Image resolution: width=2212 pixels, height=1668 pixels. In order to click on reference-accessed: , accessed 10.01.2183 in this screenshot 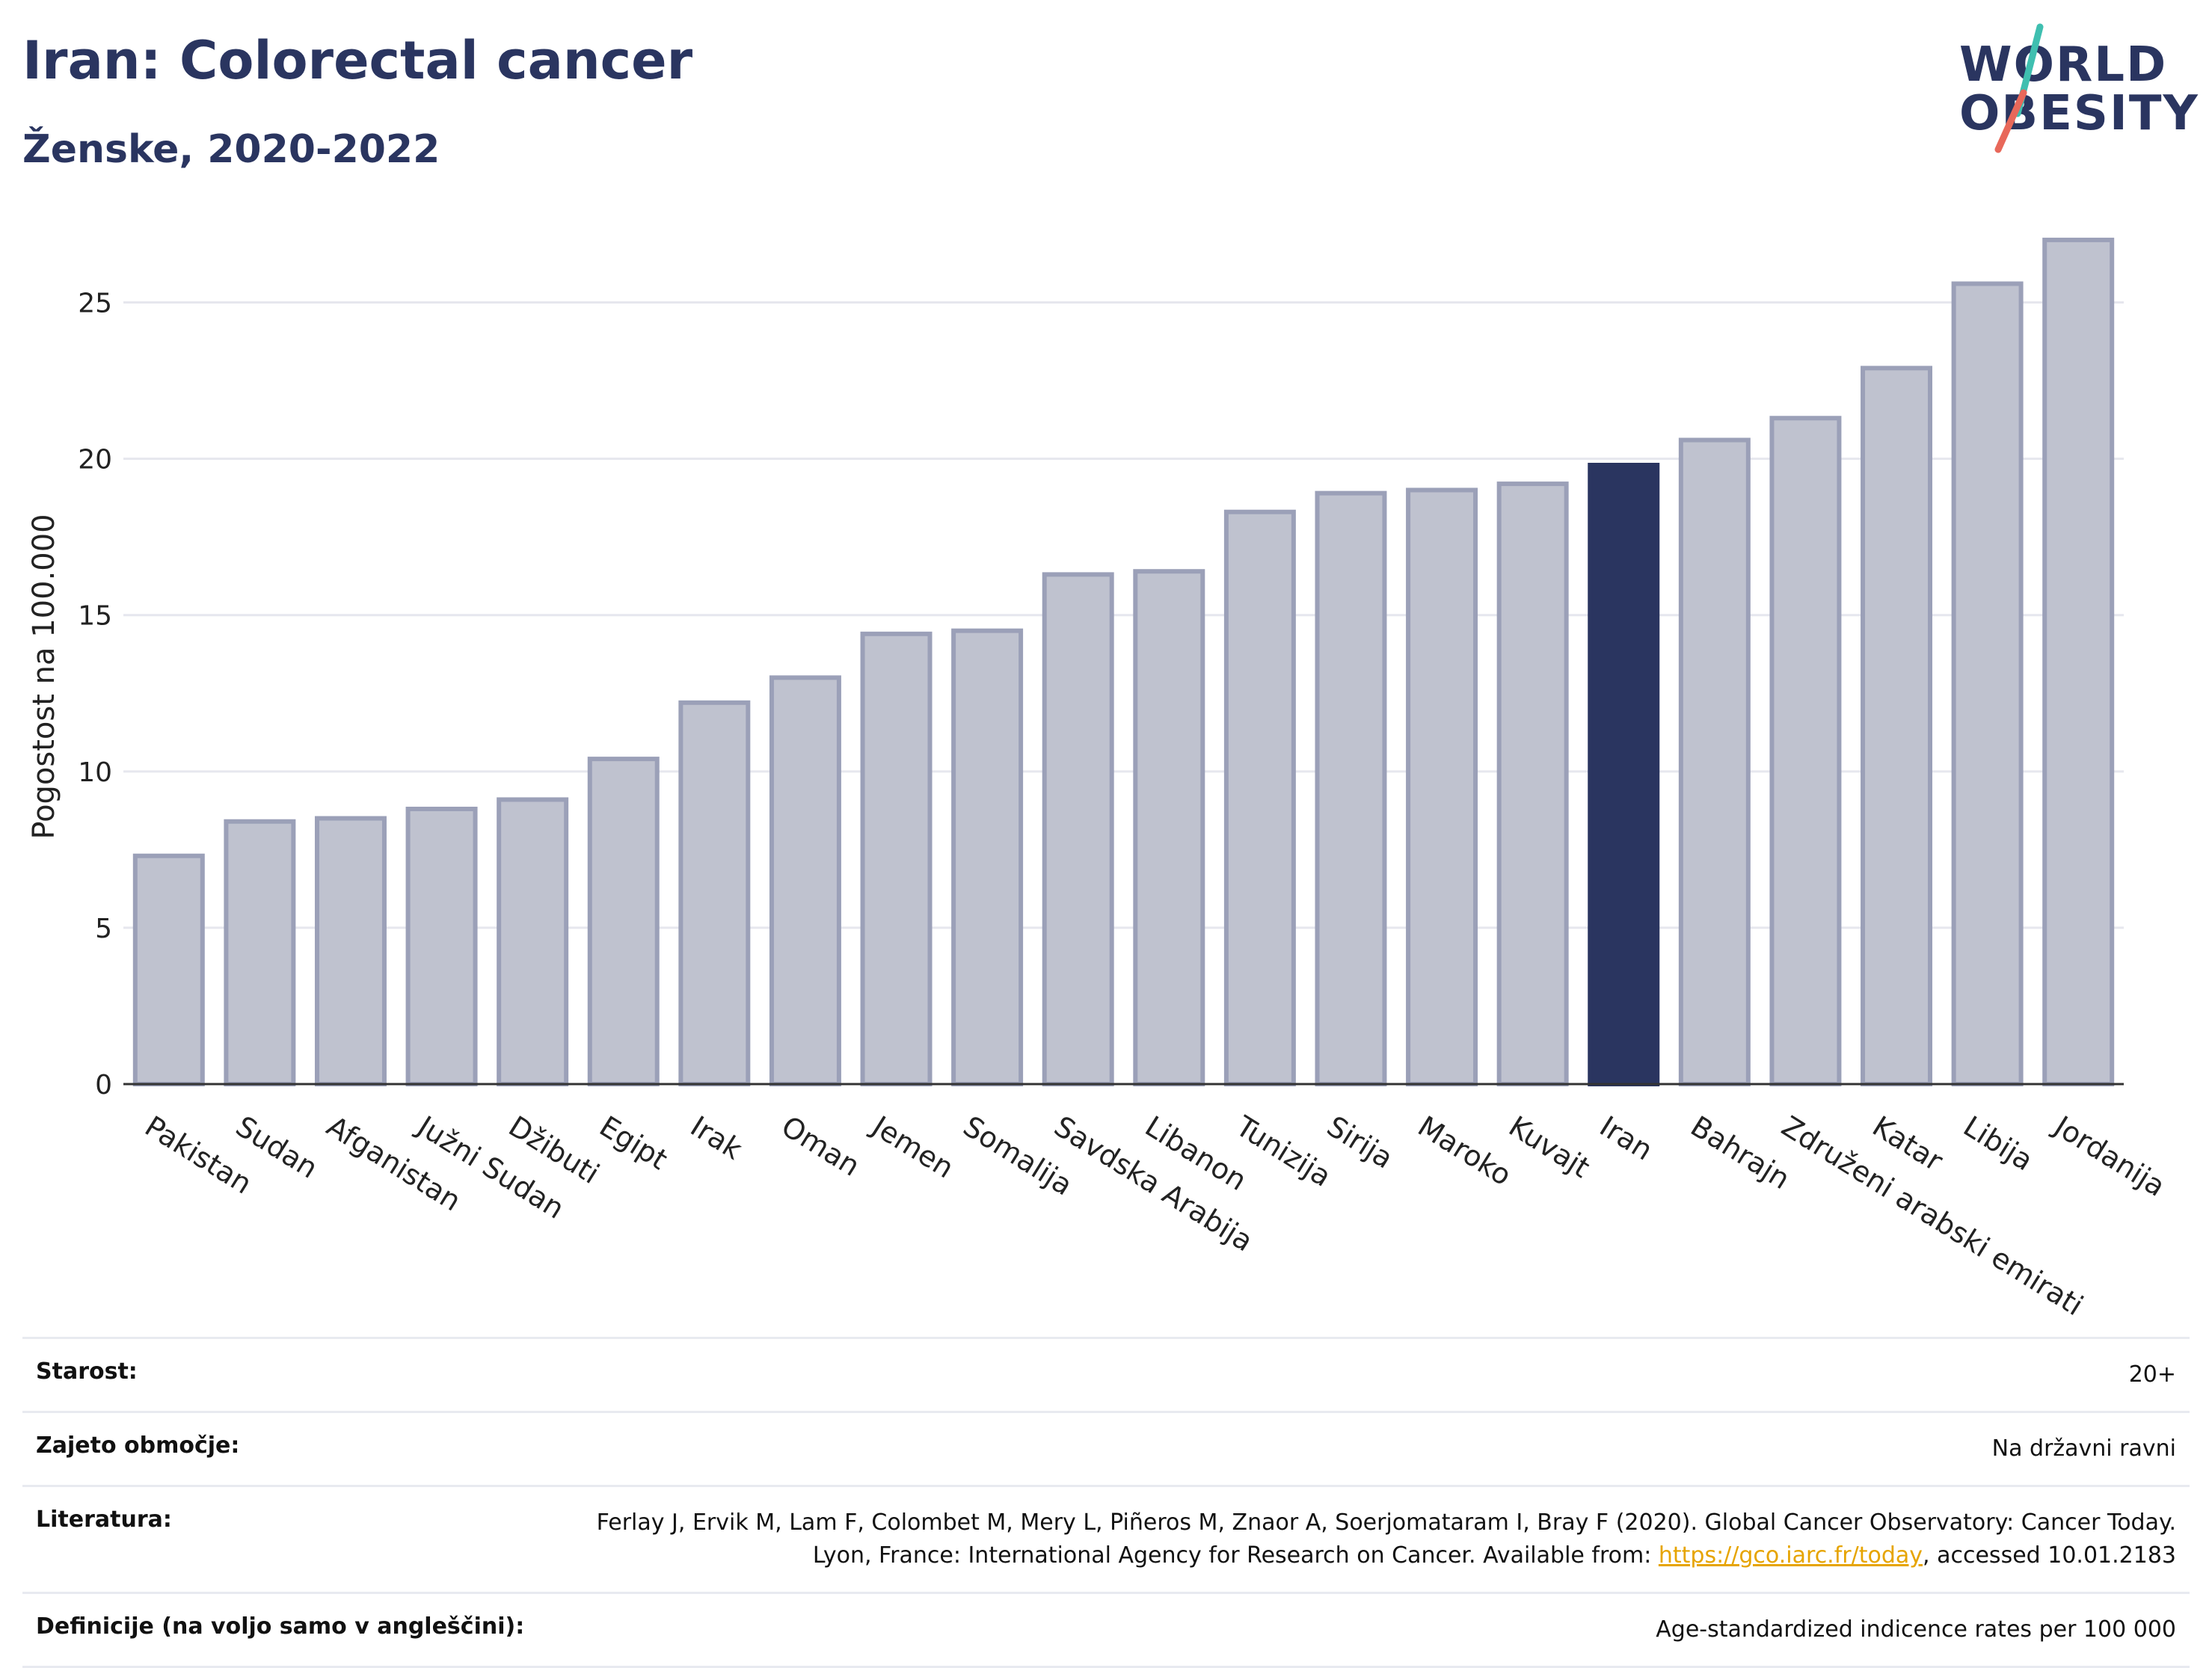, I will do `click(2049, 1555)`.